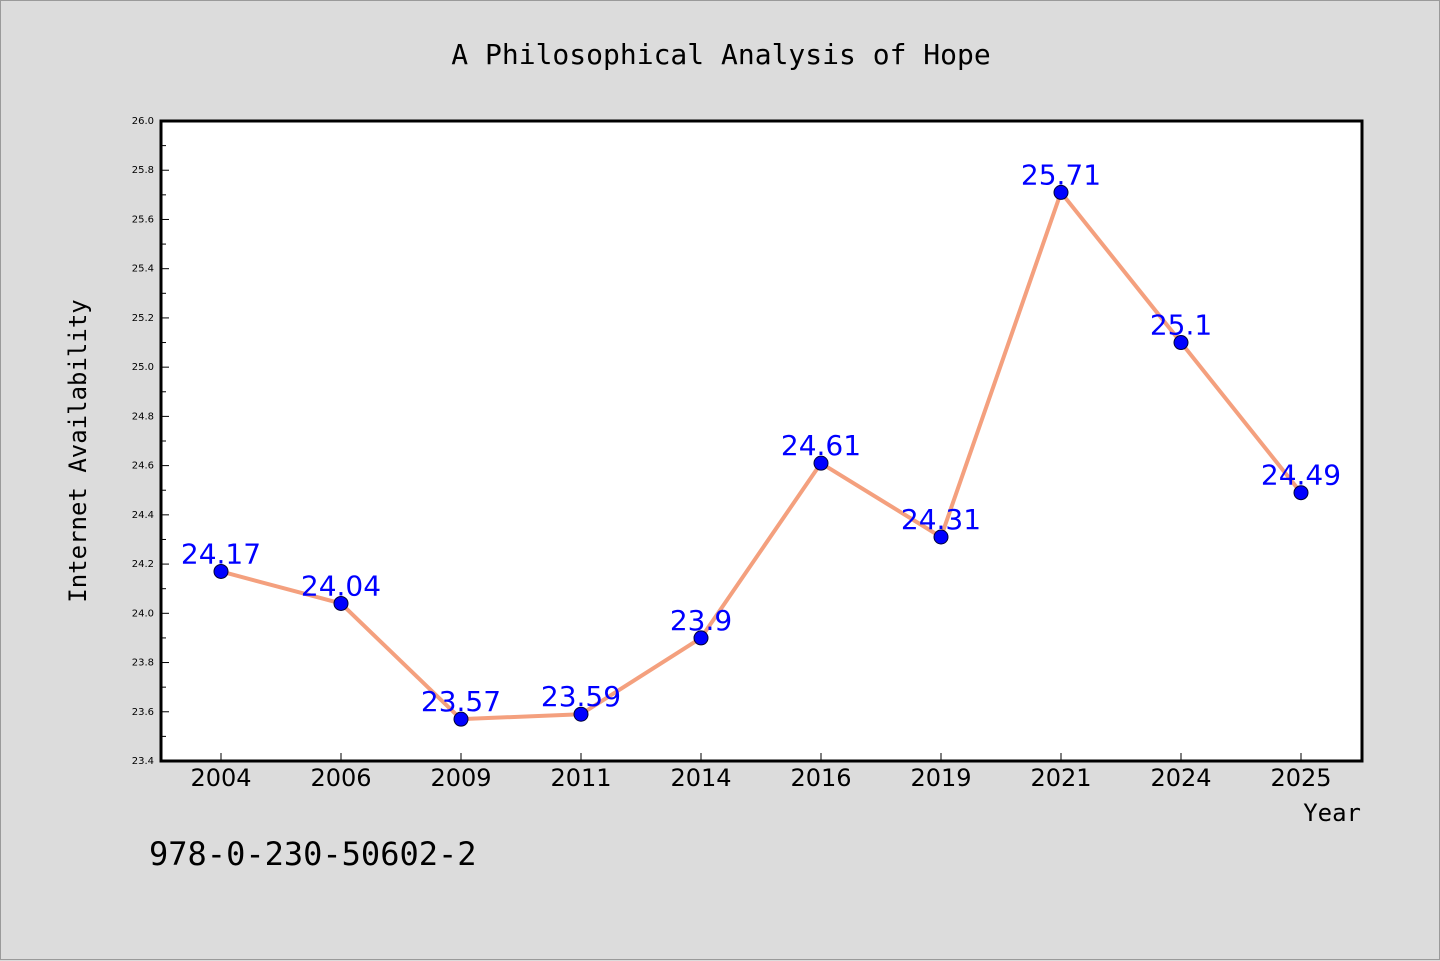  What do you see at coordinates (340, 778) in the screenshot?
I see `x-tick-label: 2006` at bounding box center [340, 778].